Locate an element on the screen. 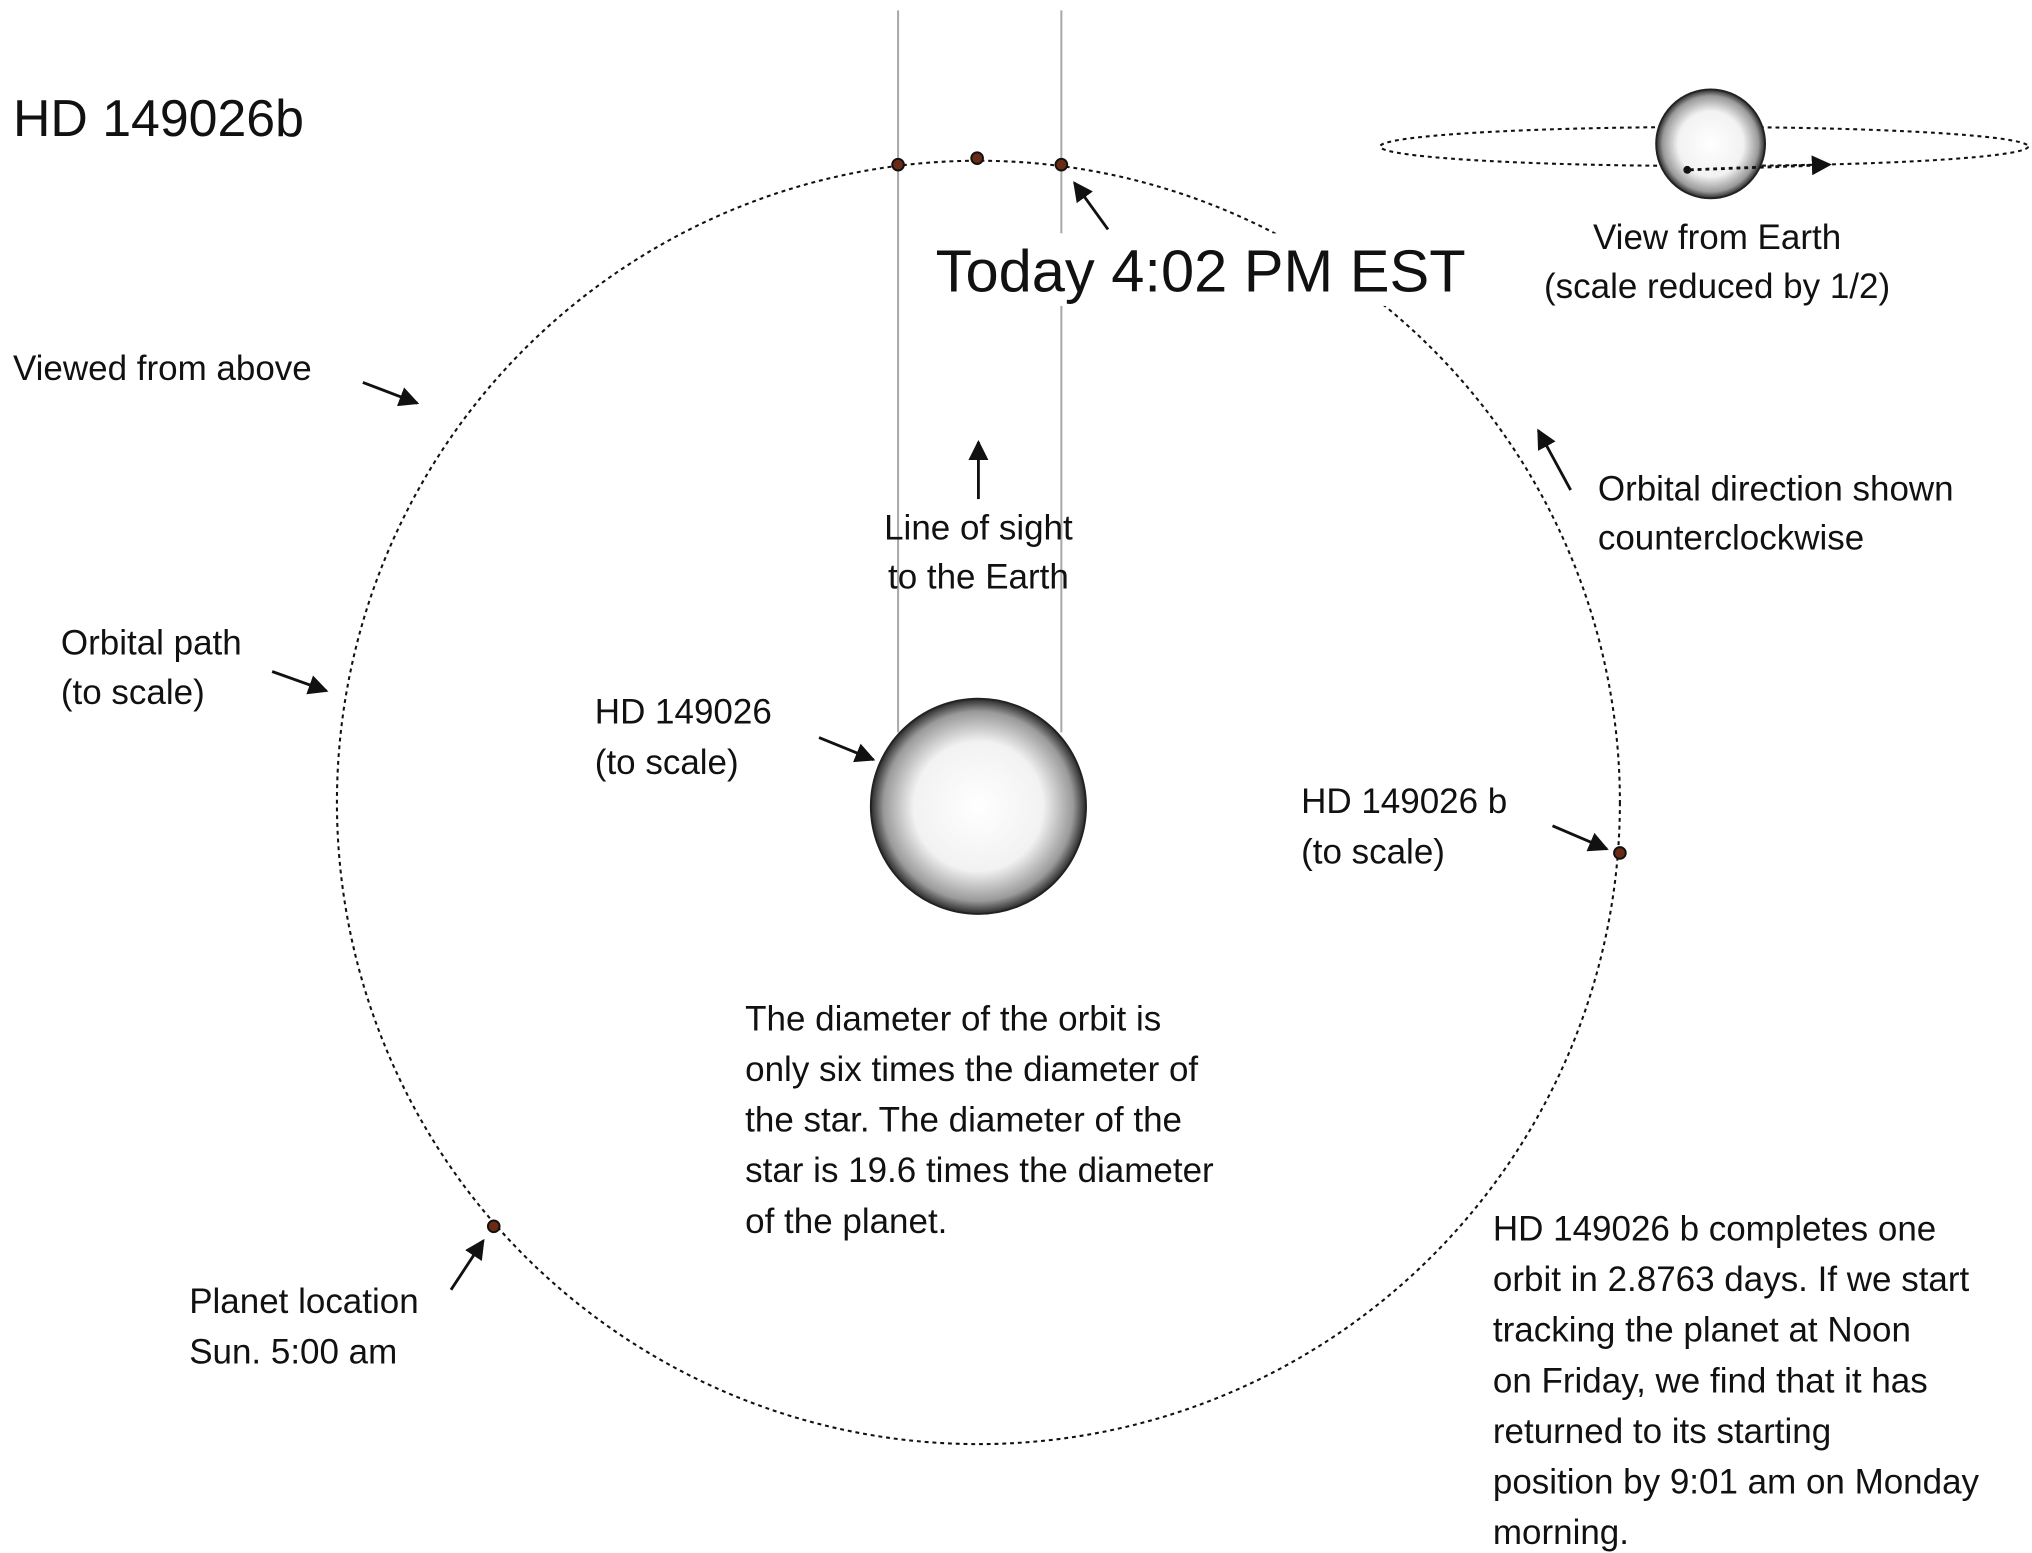 The height and width of the screenshot is (1553, 2032). earth-view-text: (scale reduced by 1/2) is located at coordinates (1717, 286).